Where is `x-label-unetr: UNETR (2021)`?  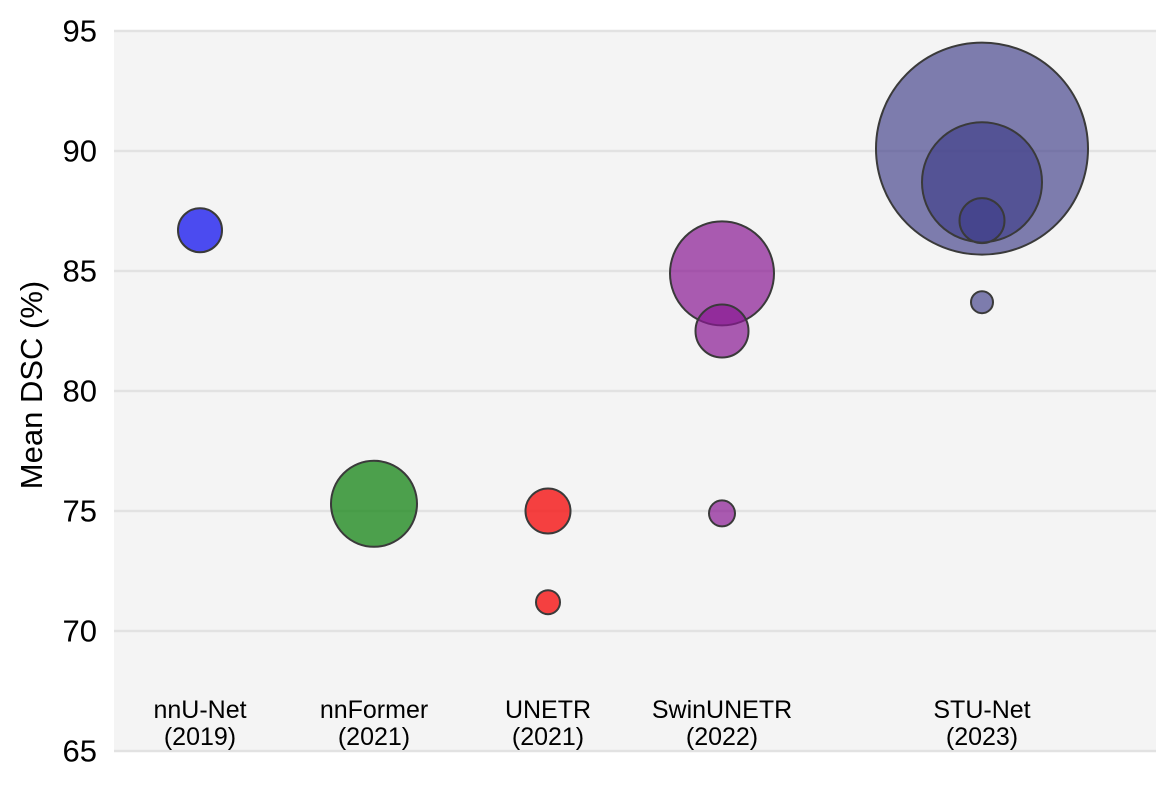 x-label-unetr: UNETR (2021) is located at coordinates (548, 724).